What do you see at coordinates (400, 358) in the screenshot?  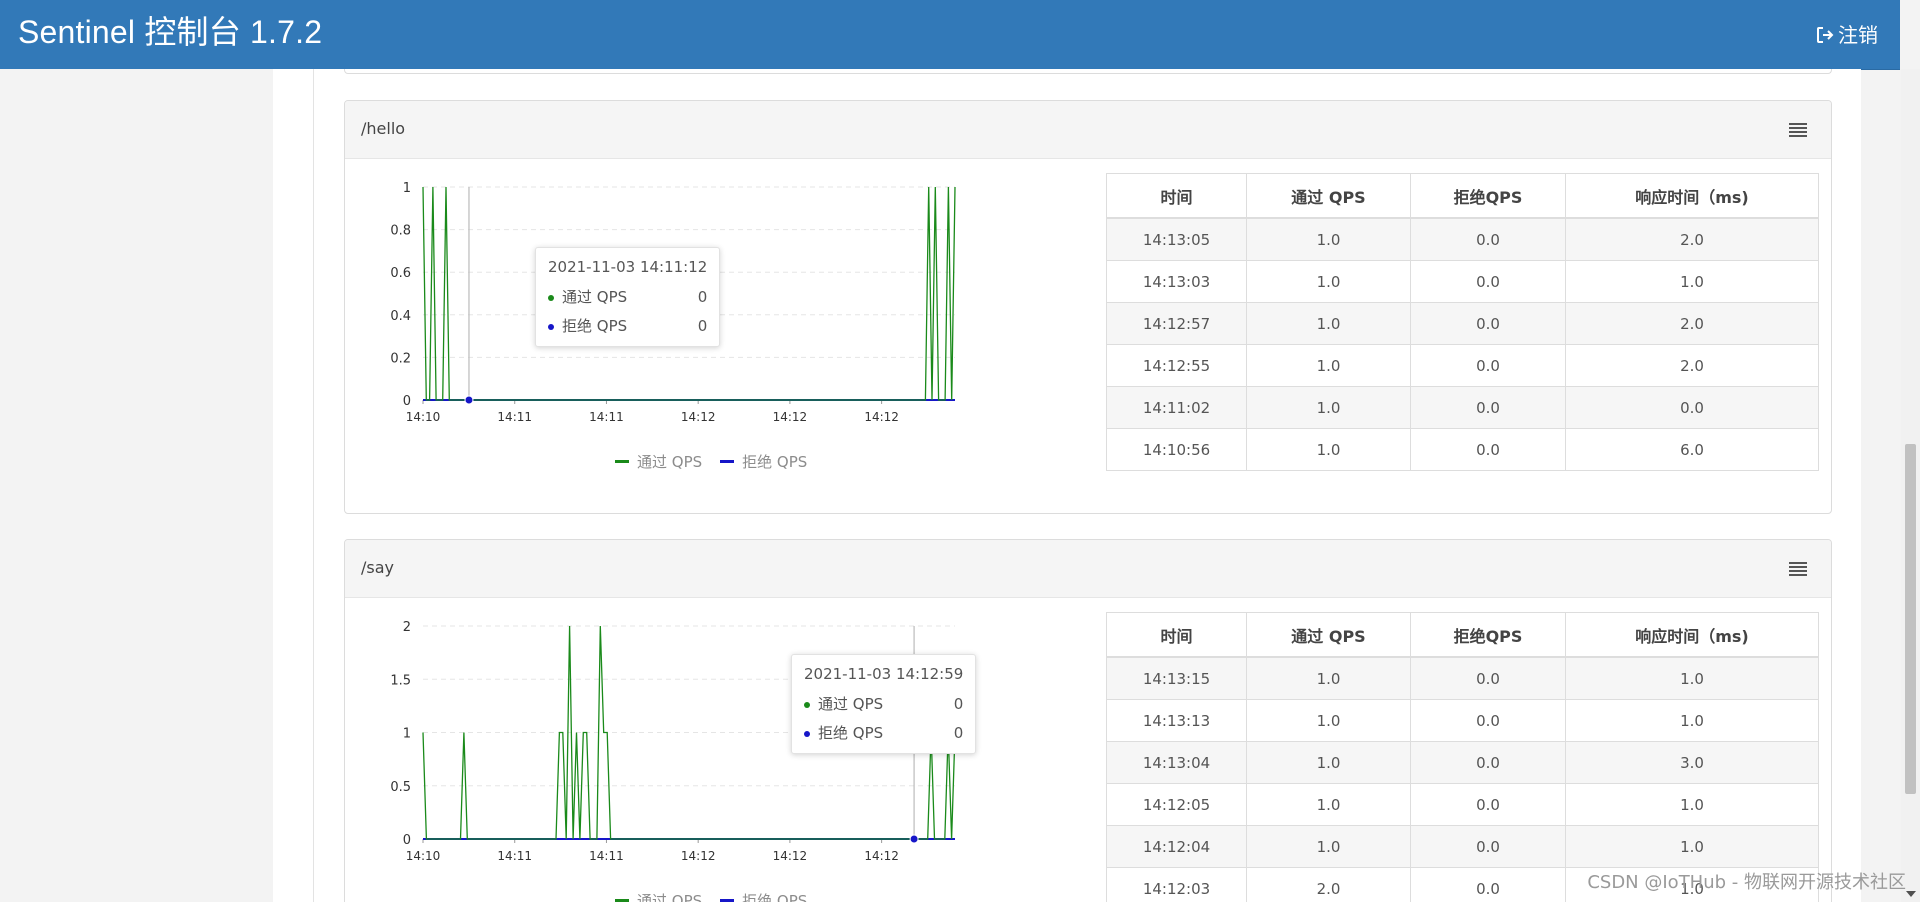 I see `y-tick-label: 0.2` at bounding box center [400, 358].